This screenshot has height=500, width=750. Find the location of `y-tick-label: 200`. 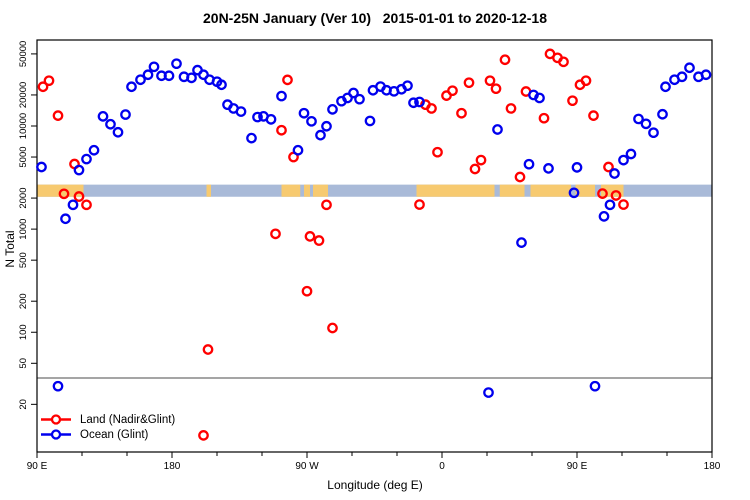

y-tick-label: 200 is located at coordinates (23, 301).